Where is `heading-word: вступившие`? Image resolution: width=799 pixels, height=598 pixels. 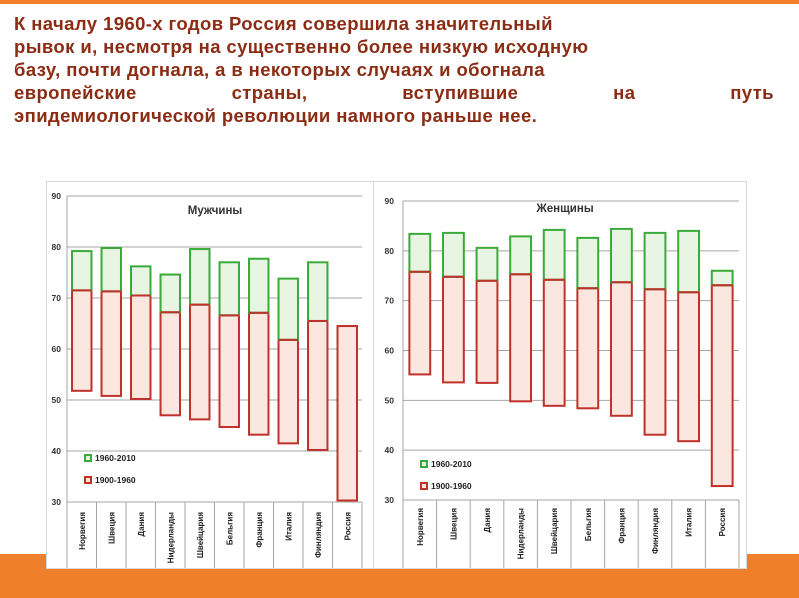 heading-word: вступившие is located at coordinates (460, 92).